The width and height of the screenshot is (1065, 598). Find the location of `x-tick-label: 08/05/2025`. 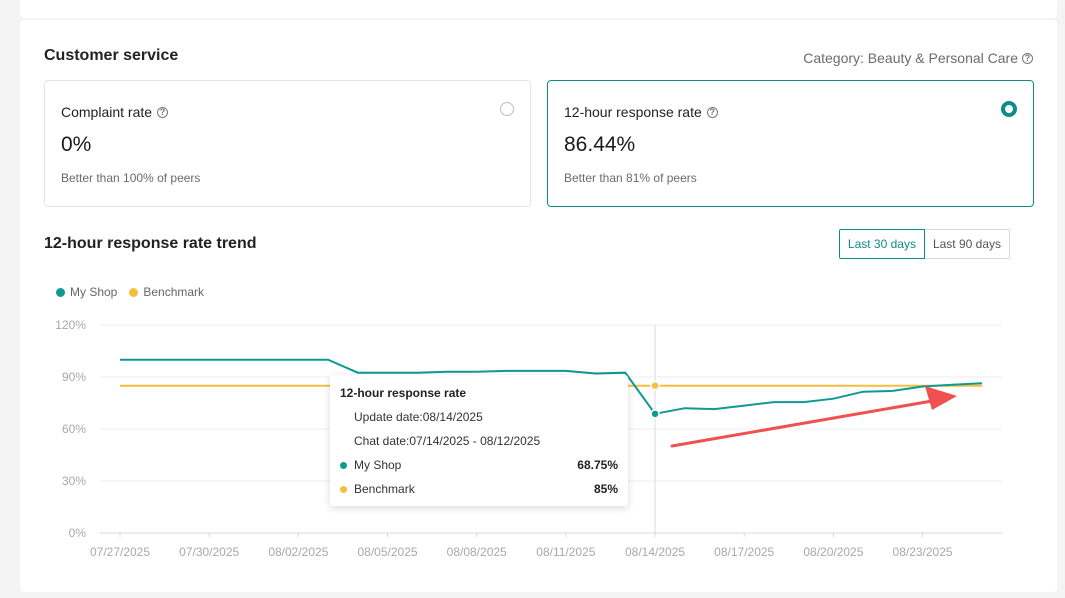

x-tick-label: 08/05/2025 is located at coordinates (387, 552).